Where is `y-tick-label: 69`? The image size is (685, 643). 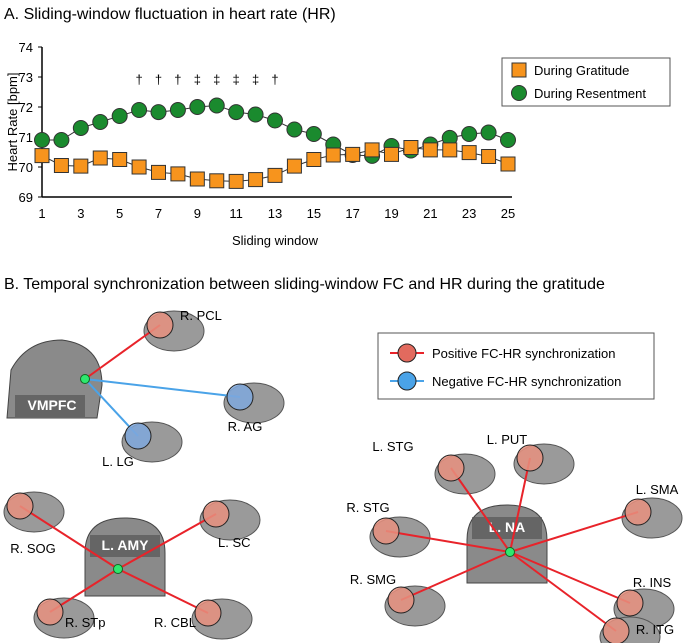 y-tick-label: 69 is located at coordinates (26, 197).